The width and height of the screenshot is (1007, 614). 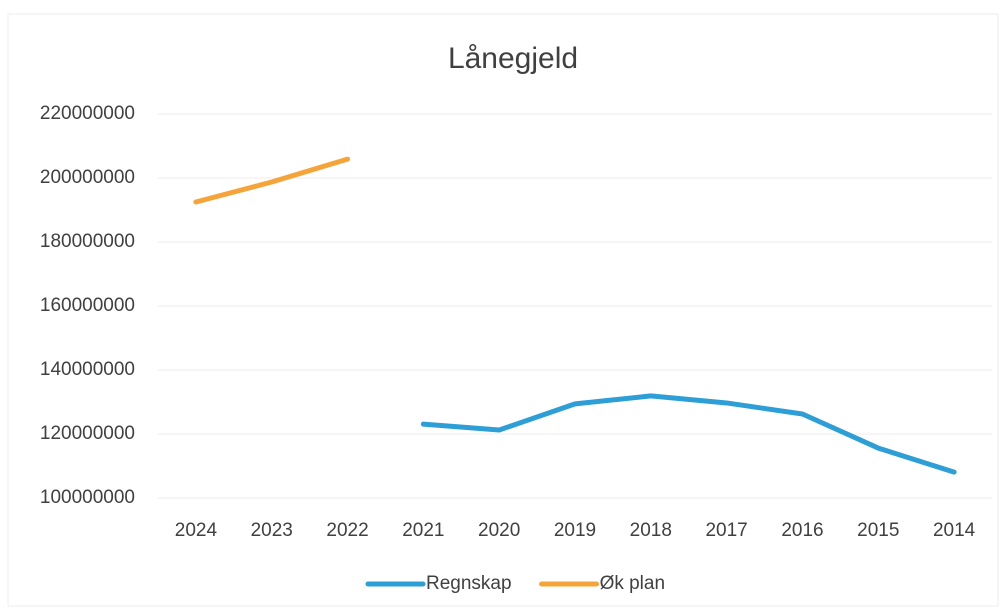 What do you see at coordinates (954, 530) in the screenshot?
I see `x-tick-label: 2014` at bounding box center [954, 530].